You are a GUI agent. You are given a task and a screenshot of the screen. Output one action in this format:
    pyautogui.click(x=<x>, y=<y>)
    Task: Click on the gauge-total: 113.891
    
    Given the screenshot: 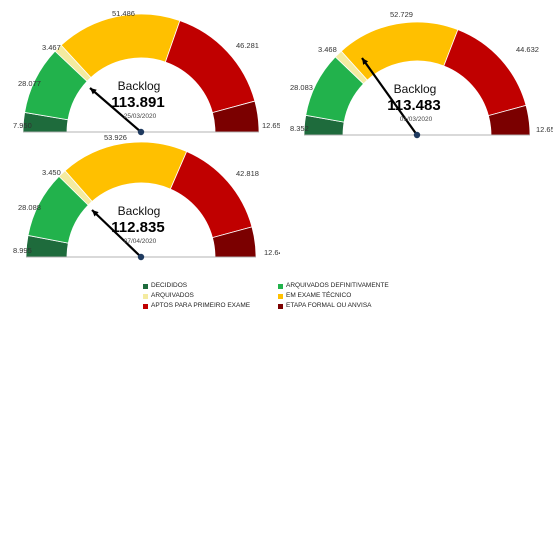 What is the action you would take?
    pyautogui.click(x=137, y=102)
    